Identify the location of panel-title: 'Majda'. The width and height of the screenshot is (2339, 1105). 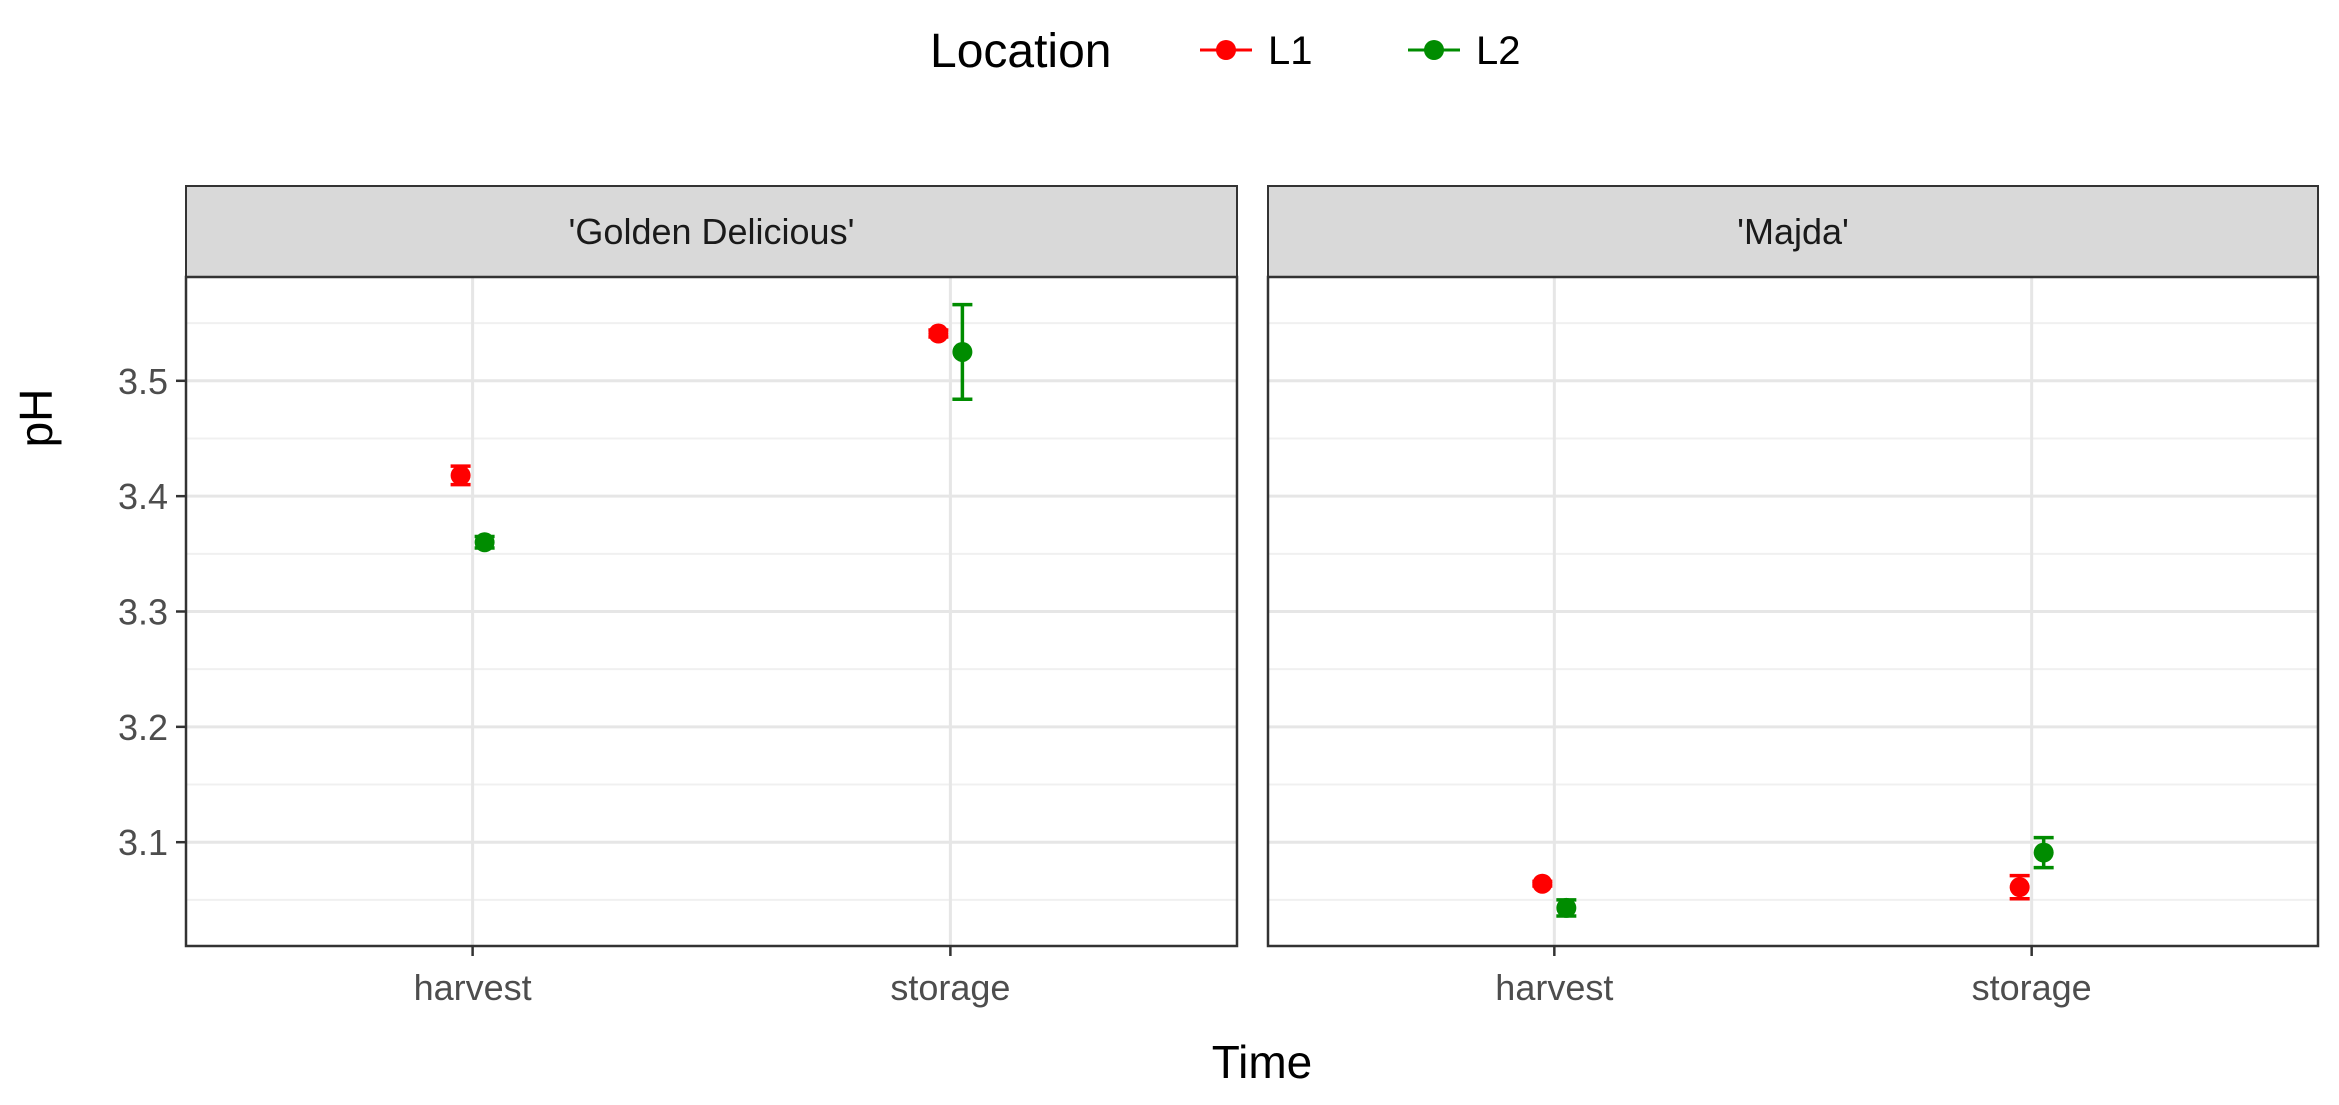
(1793, 231).